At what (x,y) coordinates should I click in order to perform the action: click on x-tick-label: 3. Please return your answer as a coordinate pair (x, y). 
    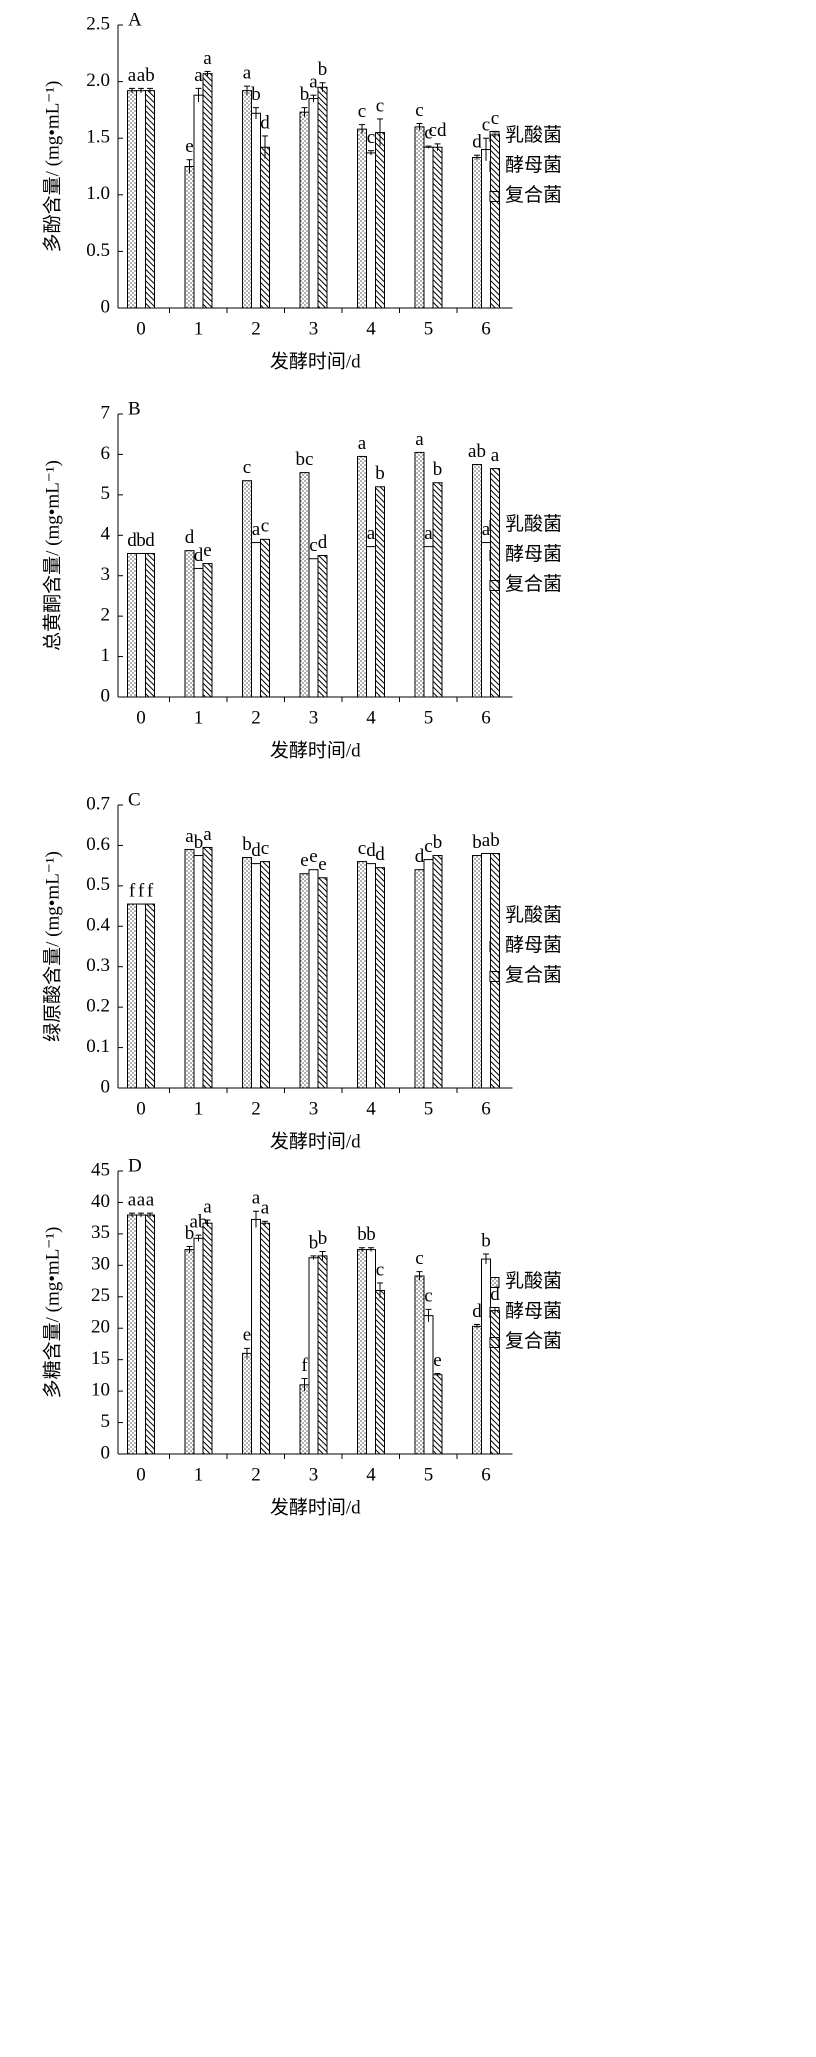
    Looking at the image, I should click on (314, 717).